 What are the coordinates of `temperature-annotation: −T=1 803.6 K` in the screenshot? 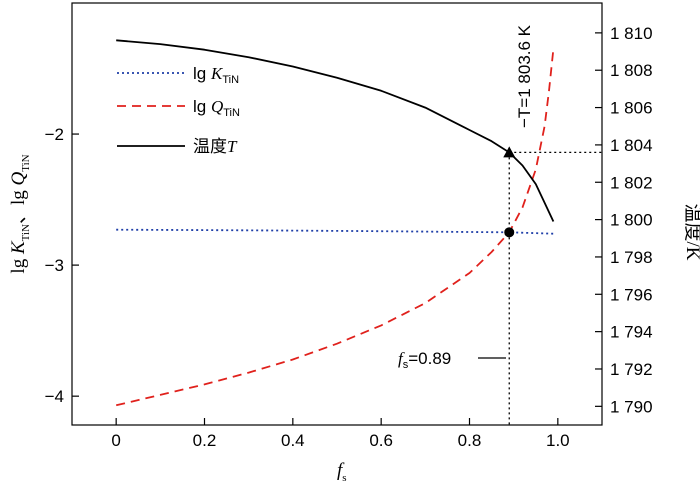 It's located at (524, 76).